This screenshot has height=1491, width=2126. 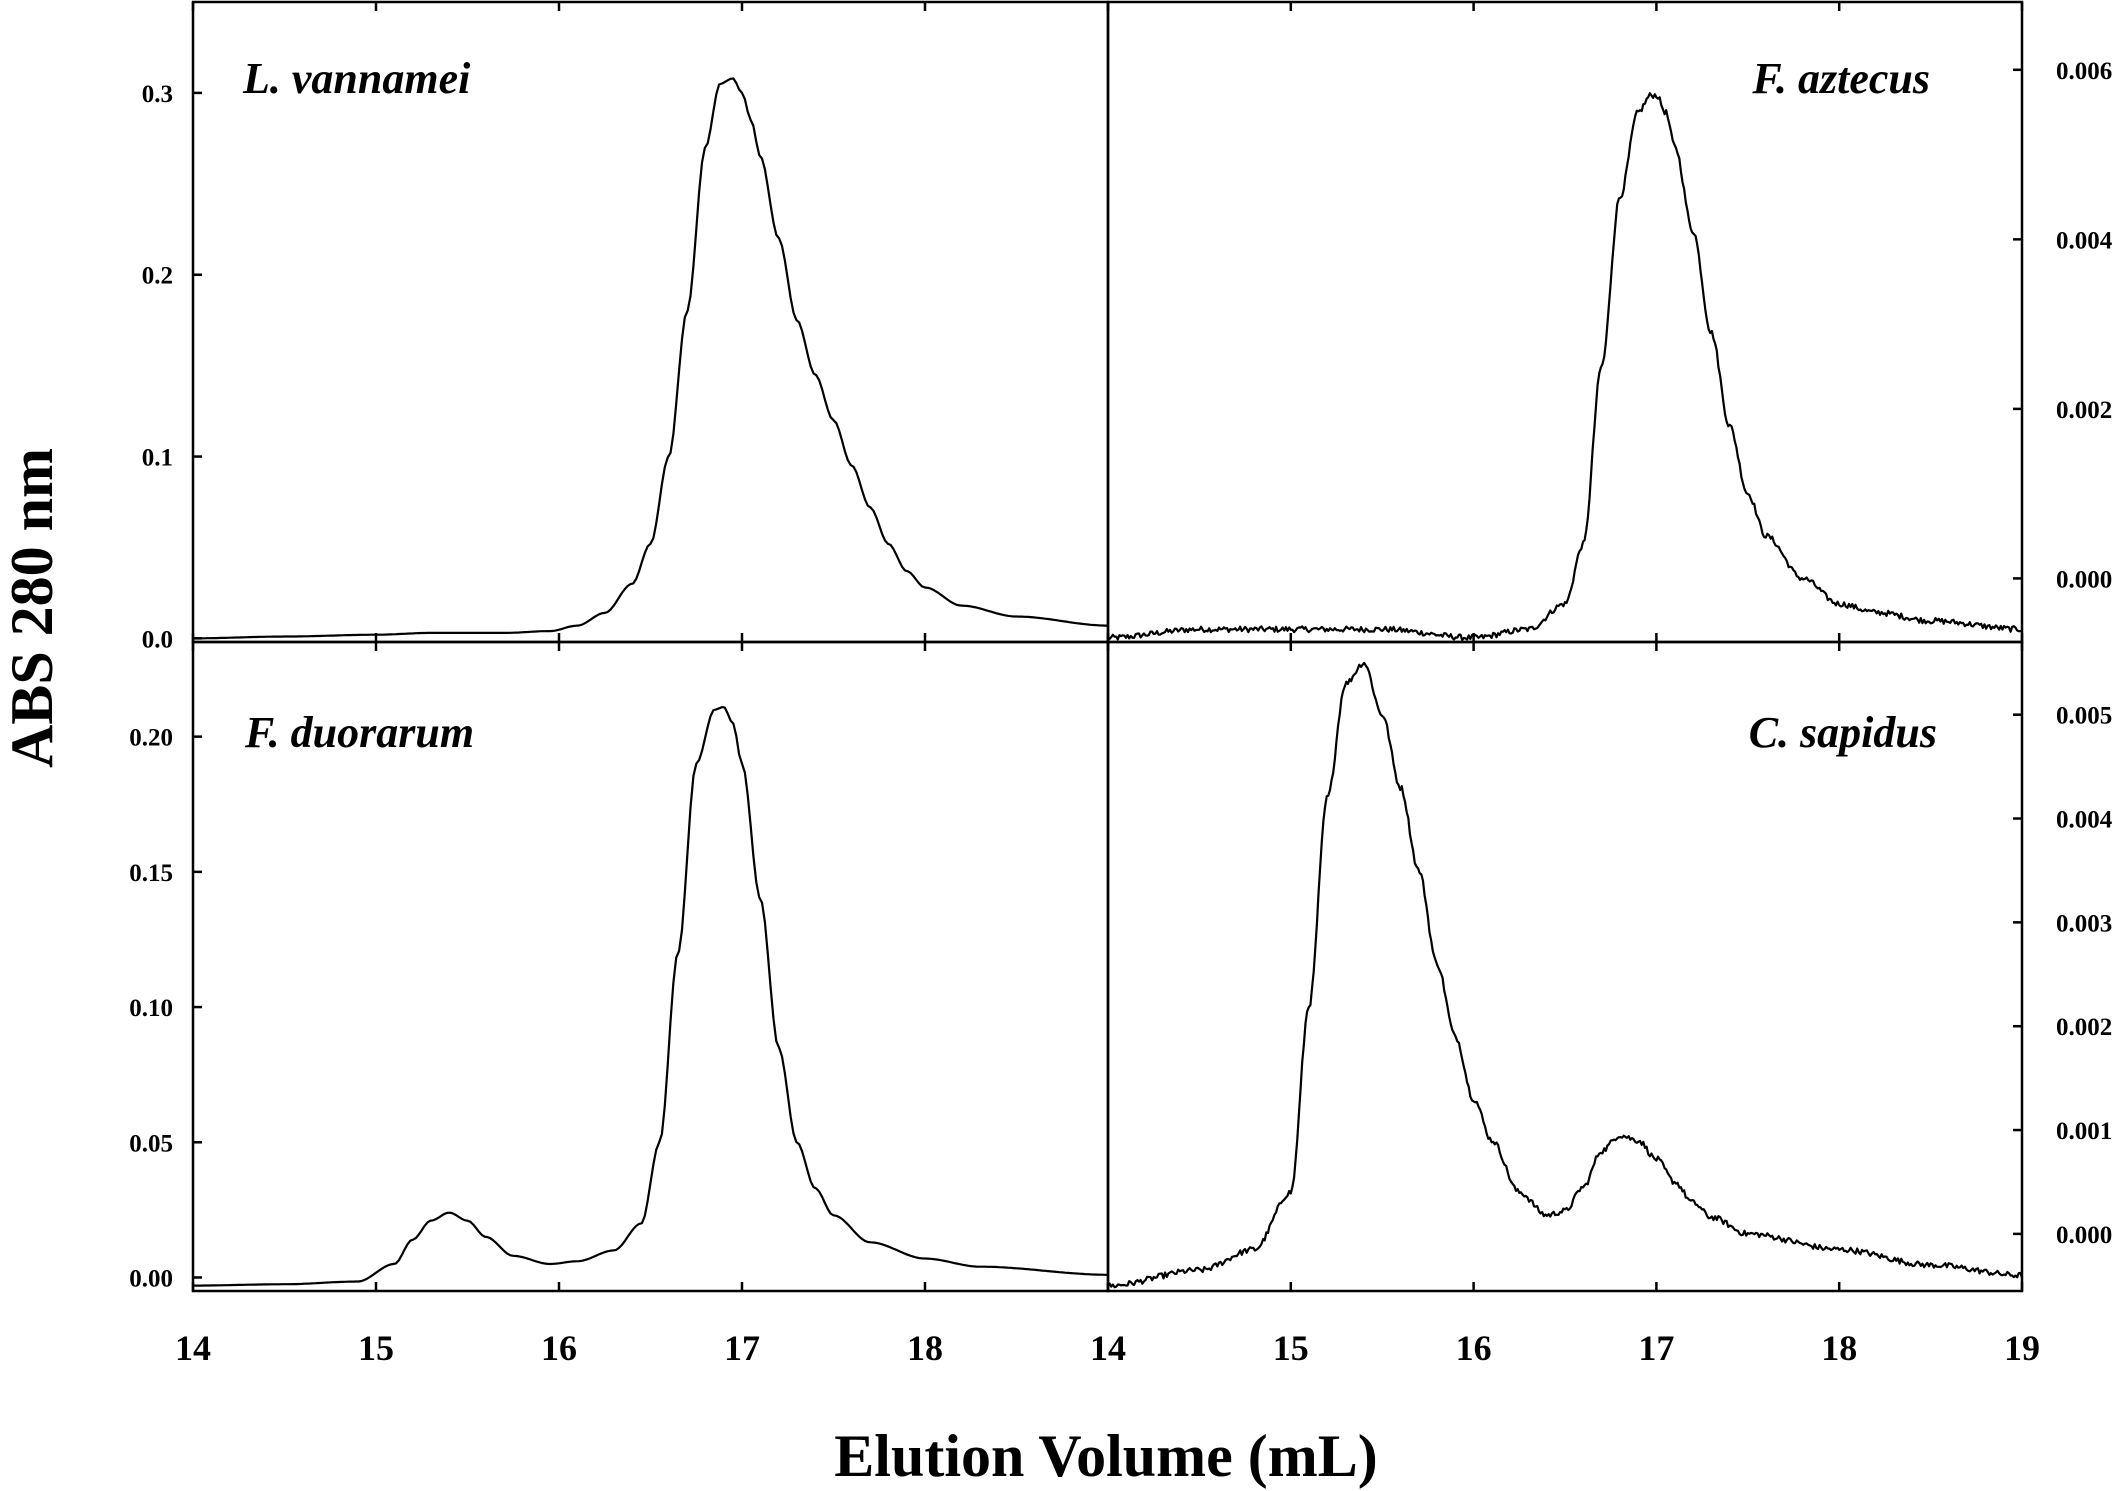 What do you see at coordinates (1105, 1456) in the screenshot?
I see `x-axis-title: Elution Volume (mL)` at bounding box center [1105, 1456].